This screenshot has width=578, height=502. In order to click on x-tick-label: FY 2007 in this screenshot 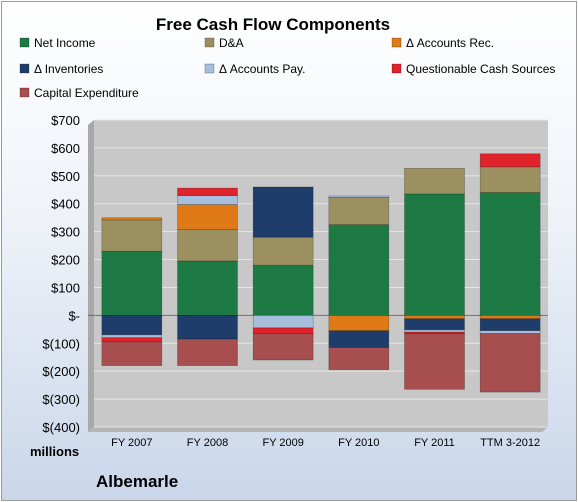, I will do `click(131, 443)`.